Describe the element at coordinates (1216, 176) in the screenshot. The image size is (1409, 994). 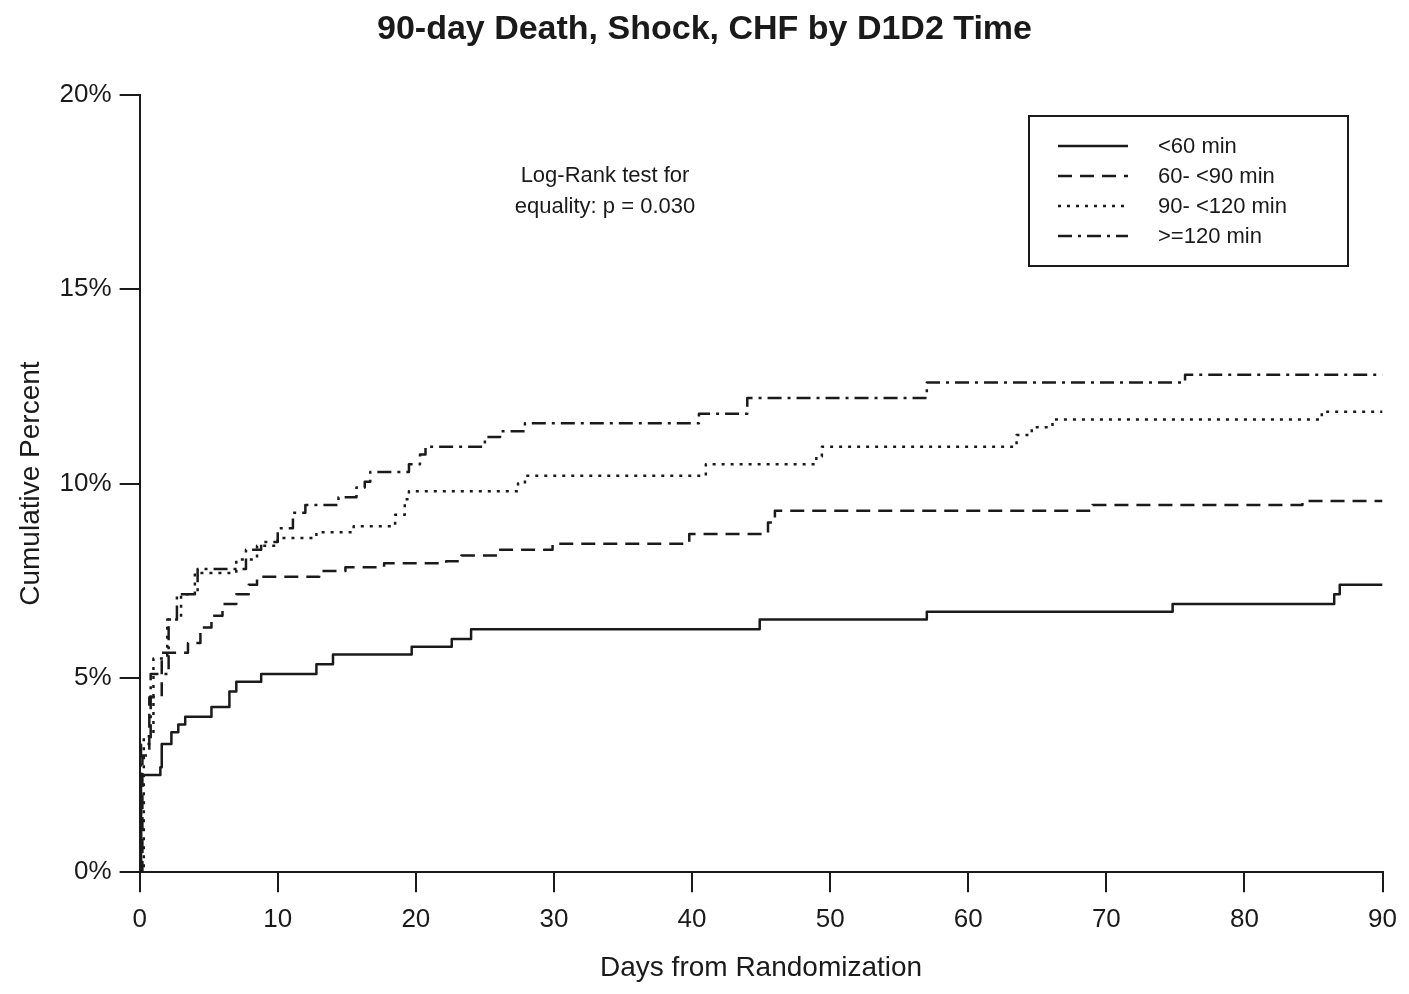
I see `legend-label: 60- <90 min` at that location.